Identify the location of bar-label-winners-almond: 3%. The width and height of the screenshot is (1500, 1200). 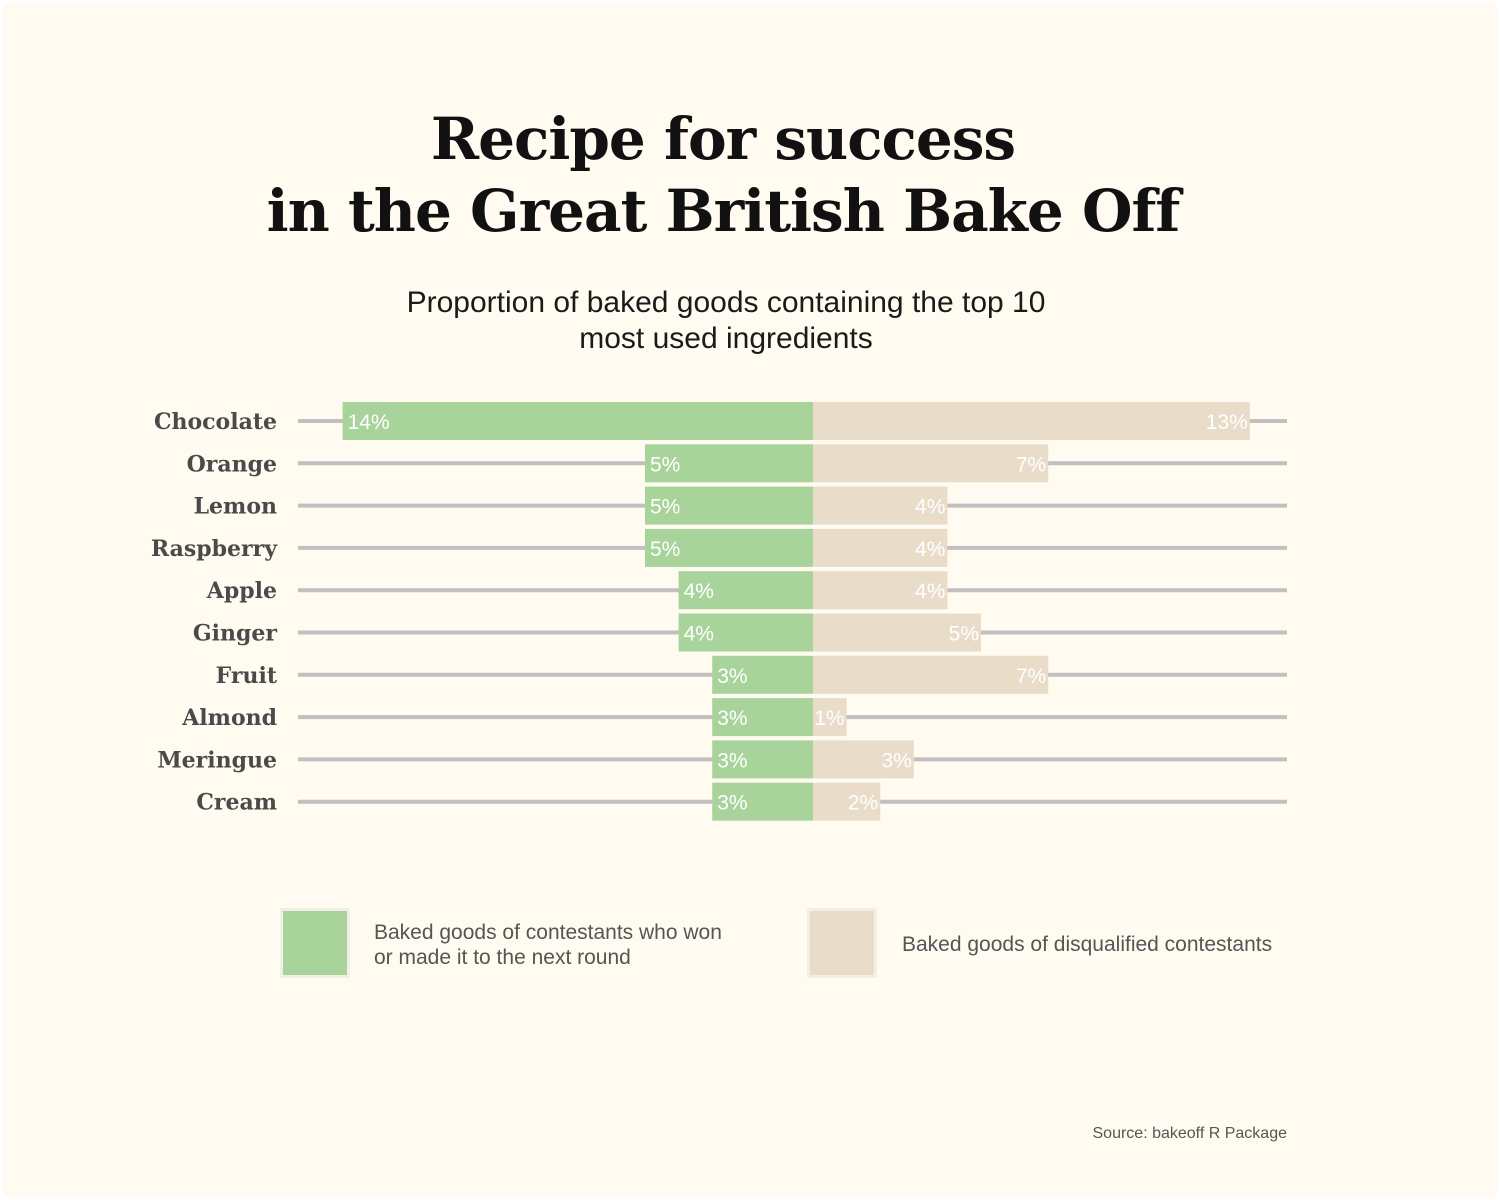
(732, 718).